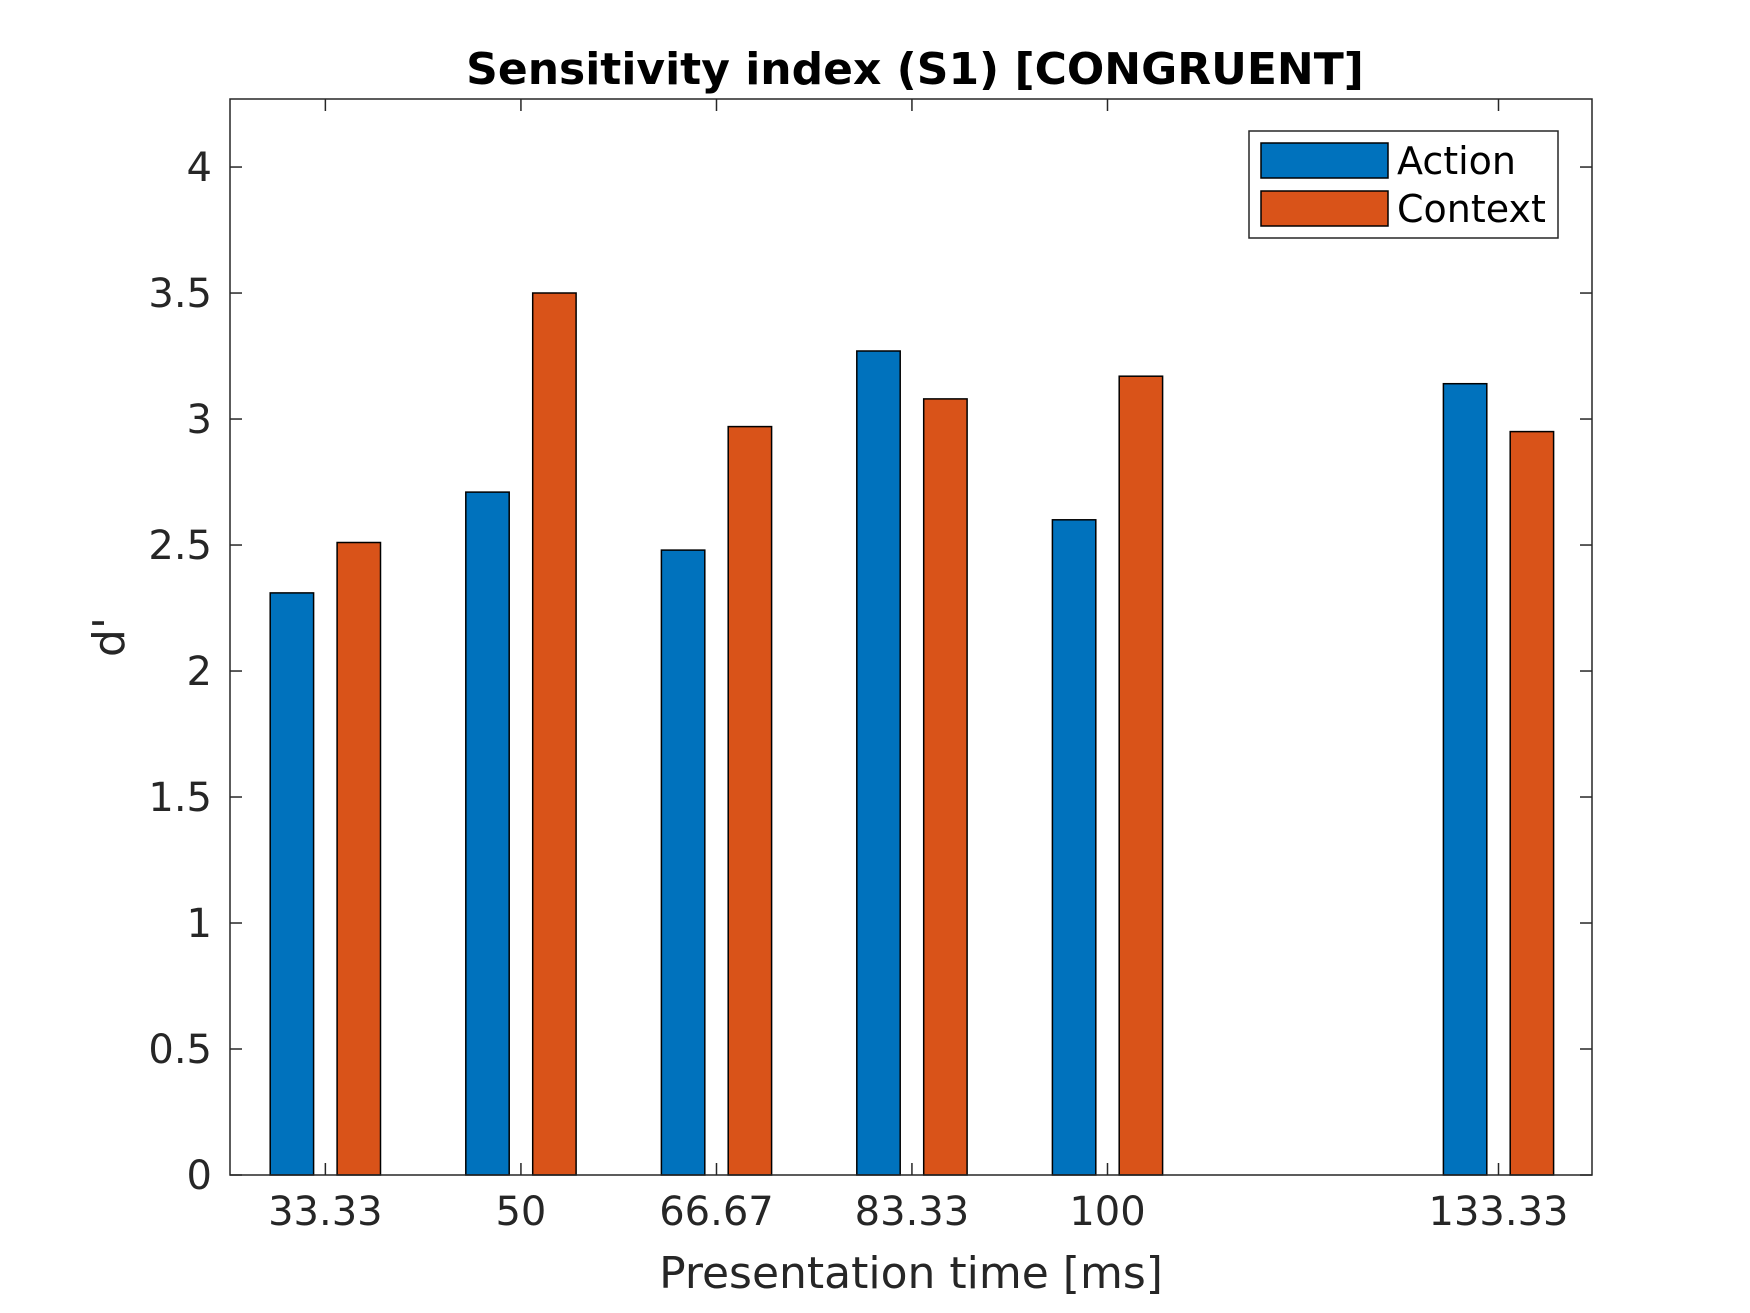 This screenshot has height=1313, width=1750. I want to click on y-tick-label: 3, so click(199, 420).